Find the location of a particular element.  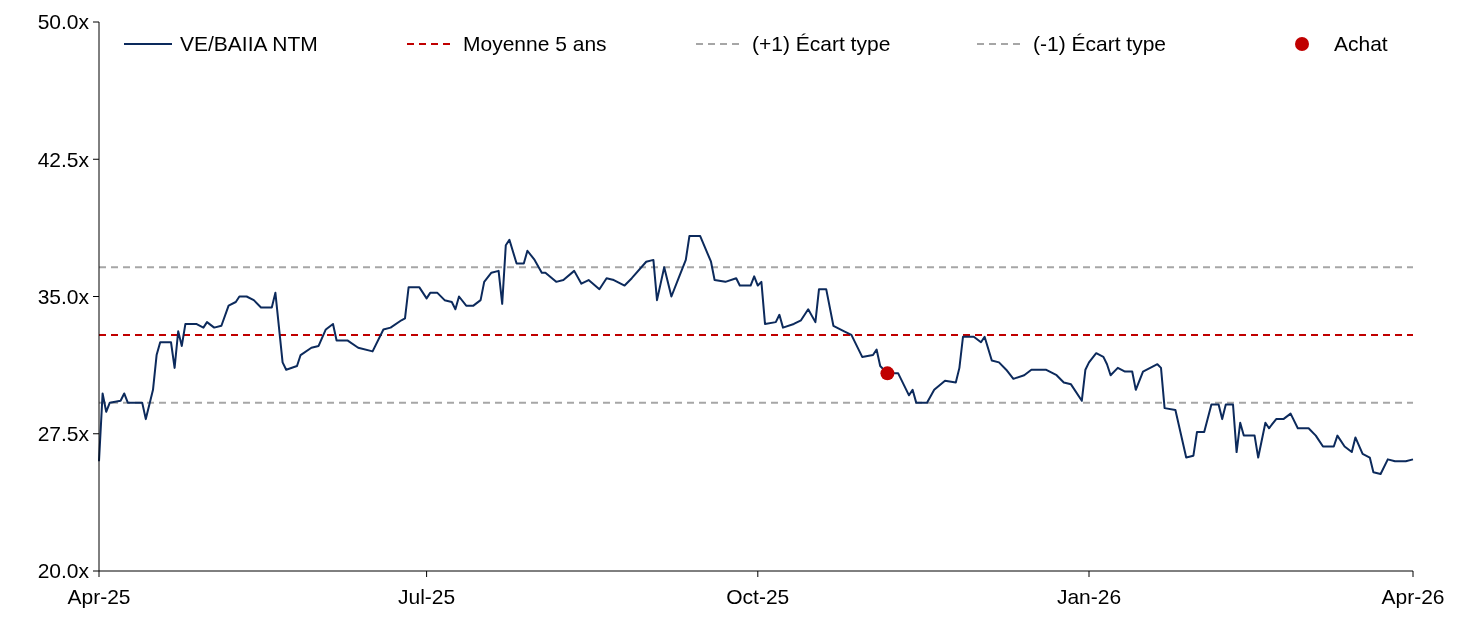

y-tick-label: 35.0x is located at coordinates (63, 296).